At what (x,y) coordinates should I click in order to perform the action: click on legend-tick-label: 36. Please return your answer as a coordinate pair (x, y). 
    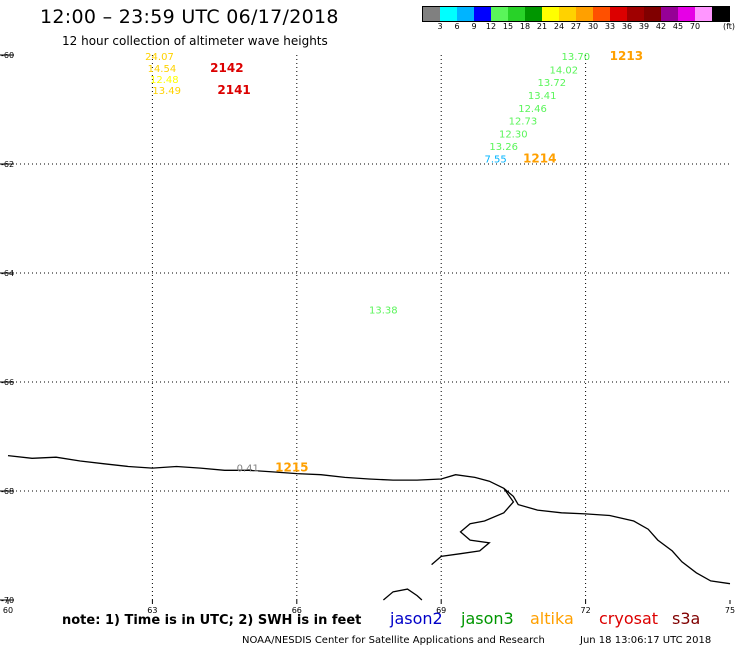
    Looking at the image, I should click on (627, 26).